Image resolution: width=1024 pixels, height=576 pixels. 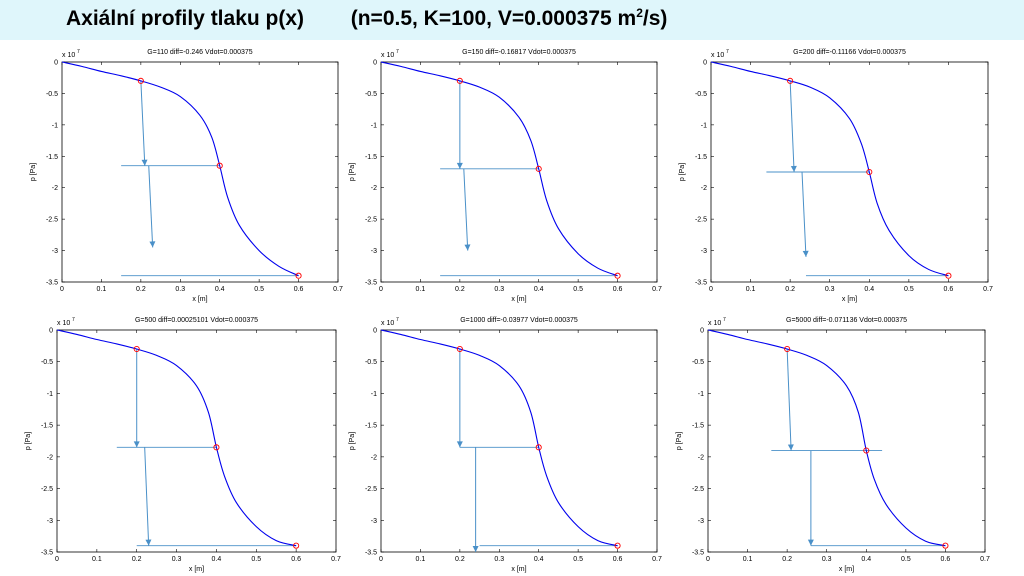 I want to click on chart-title: G=200 diff=-0.11166 Vdot=0.000375, so click(x=849, y=52).